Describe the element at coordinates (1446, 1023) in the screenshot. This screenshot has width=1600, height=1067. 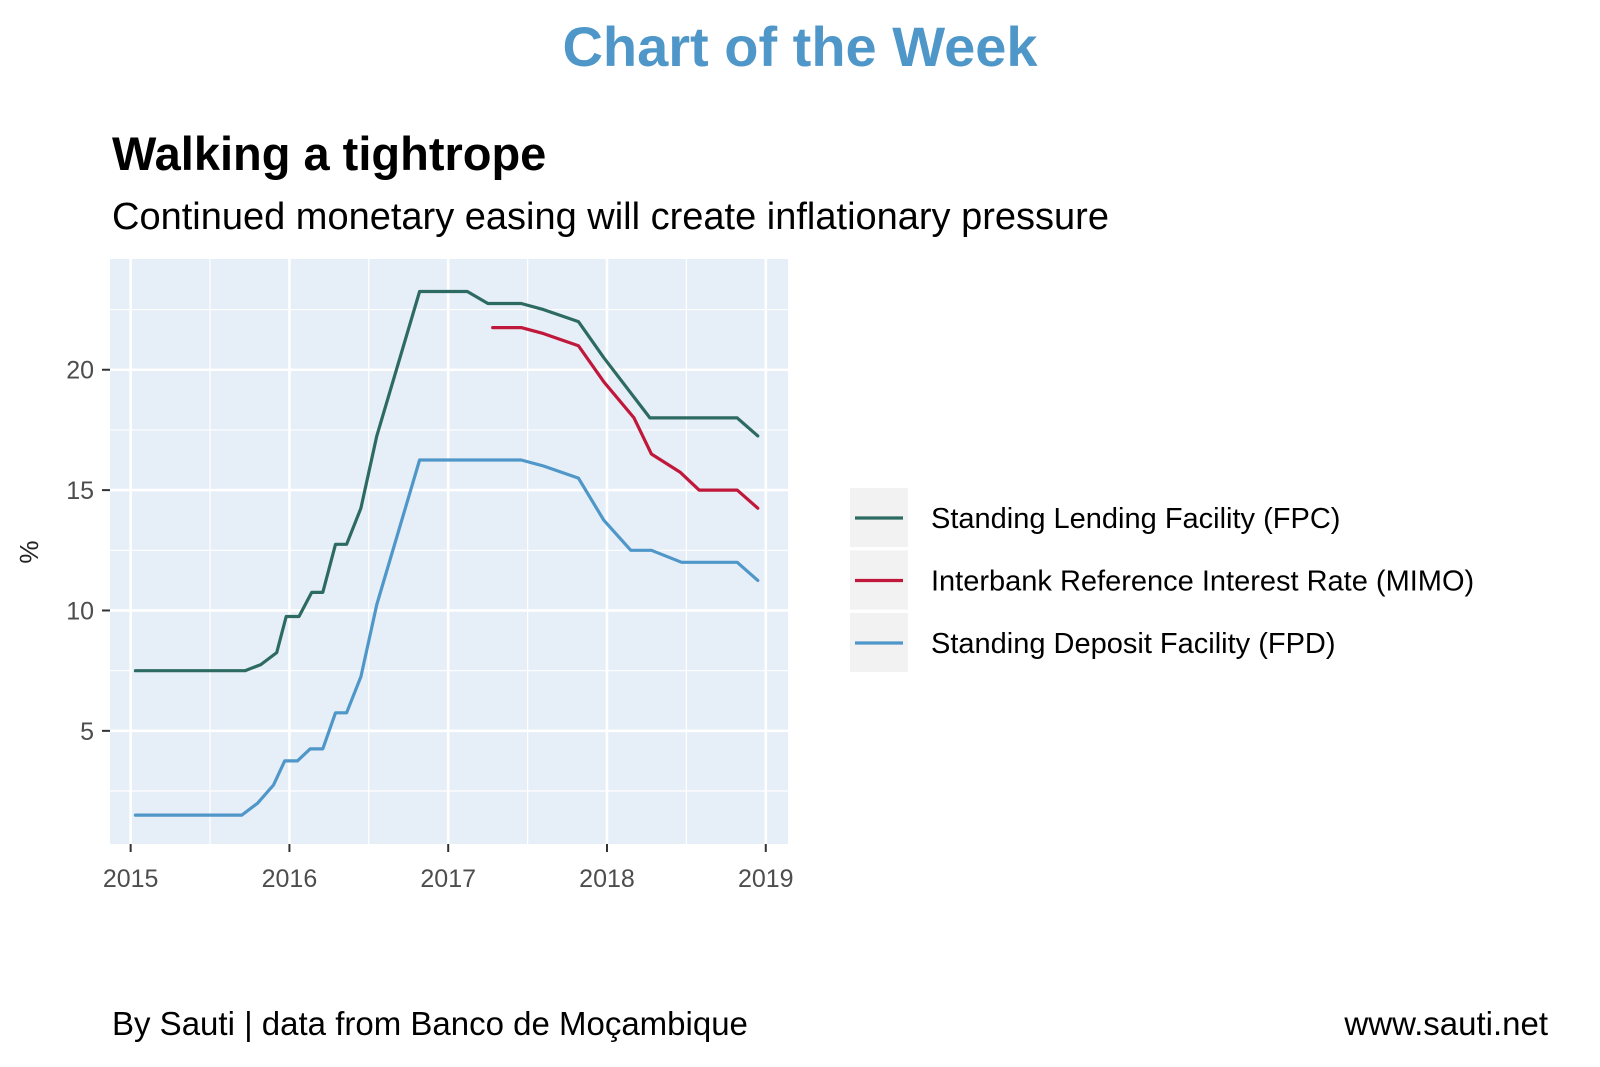
I see `footer-website: www.sauti.net` at that location.